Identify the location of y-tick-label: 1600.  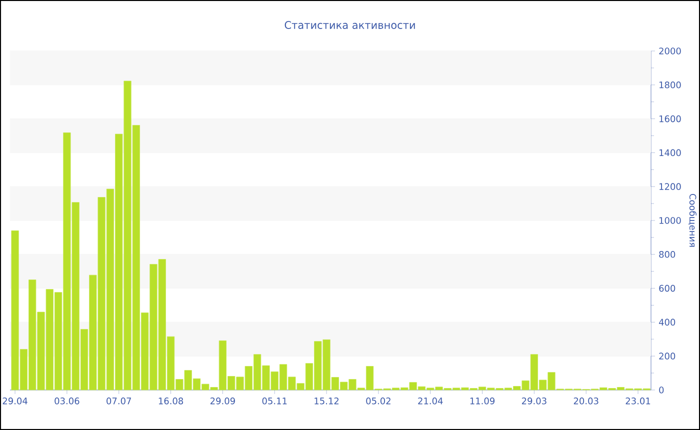
(670, 118).